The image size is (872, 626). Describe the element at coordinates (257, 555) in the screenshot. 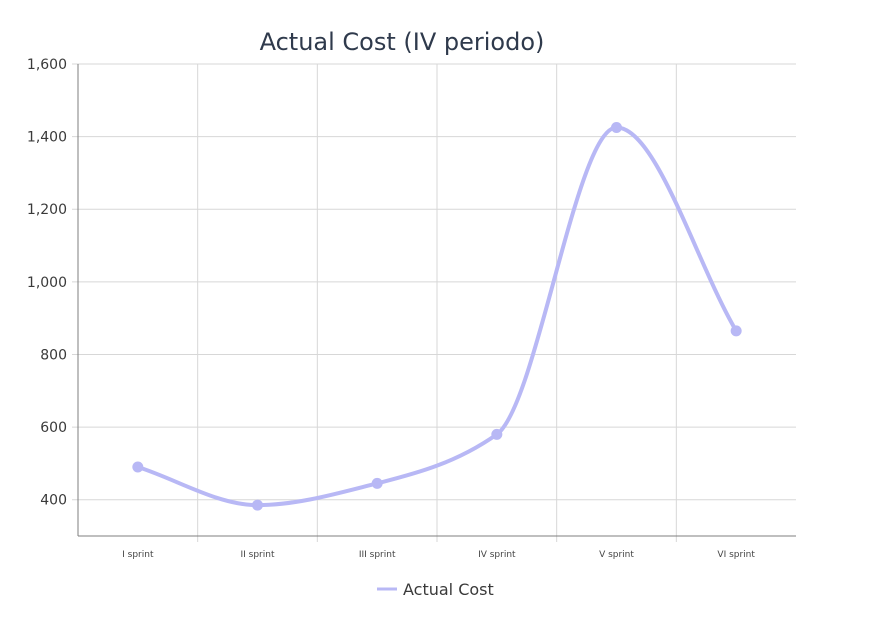

I see `x-tick-label: II sprint` at that location.